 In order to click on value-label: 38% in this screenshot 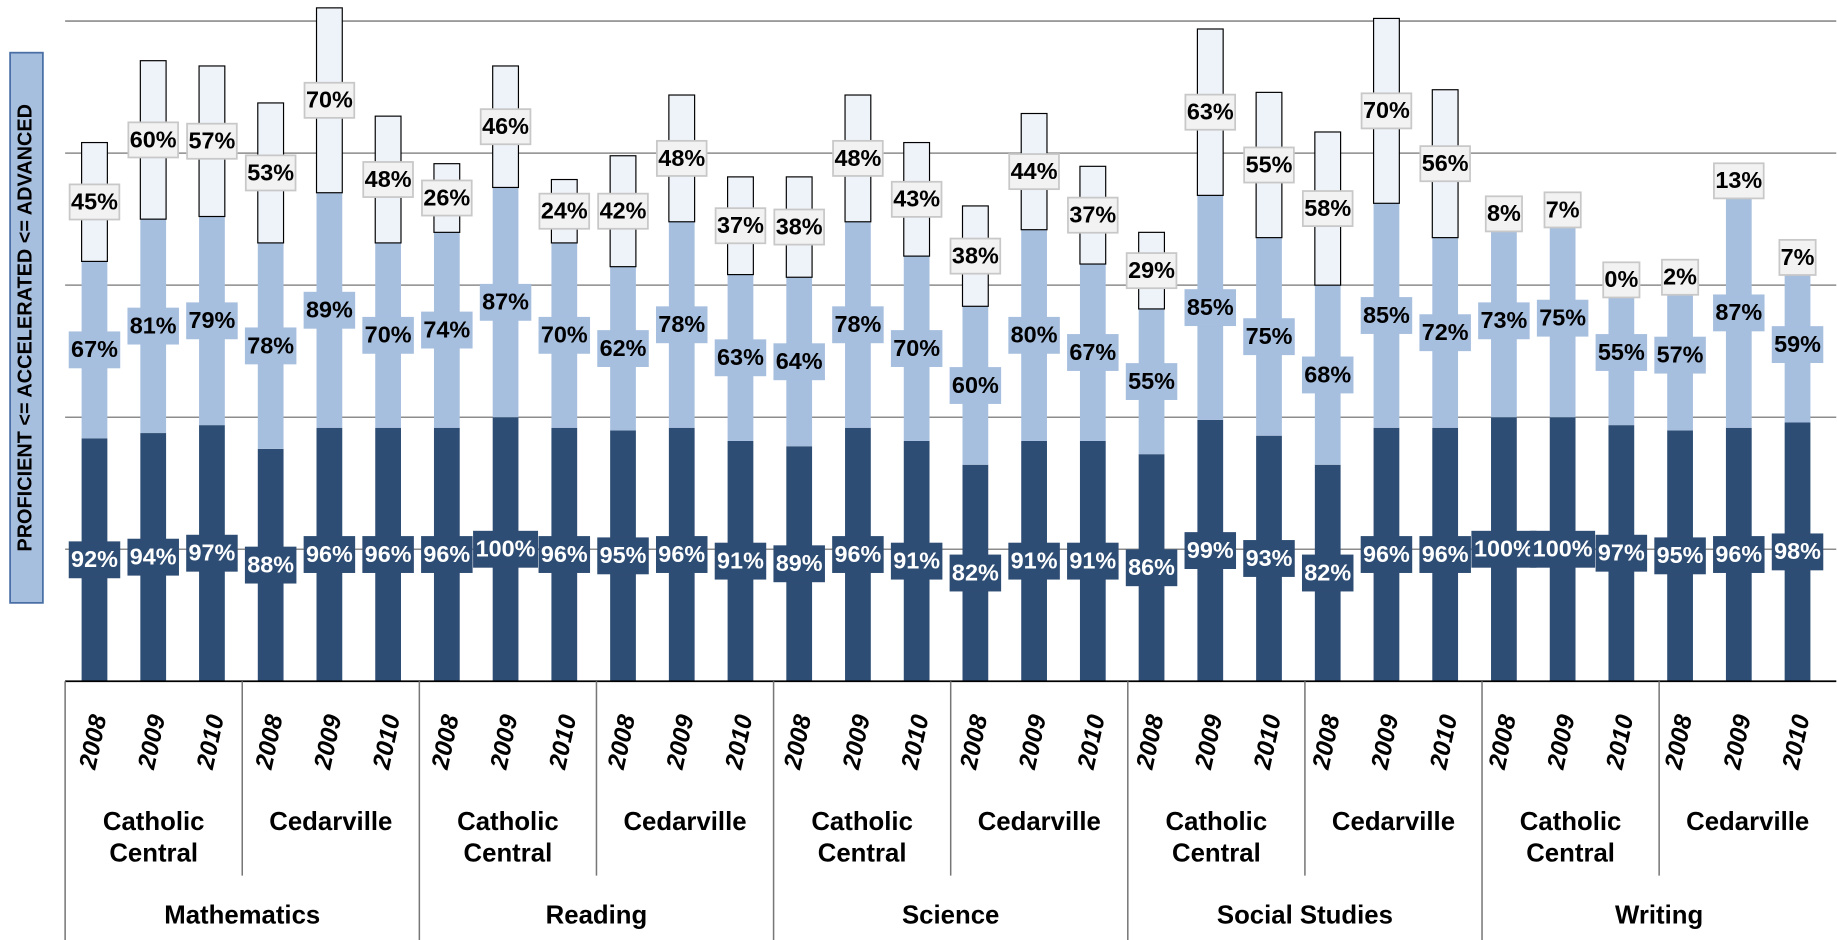, I will do `click(799, 226)`.